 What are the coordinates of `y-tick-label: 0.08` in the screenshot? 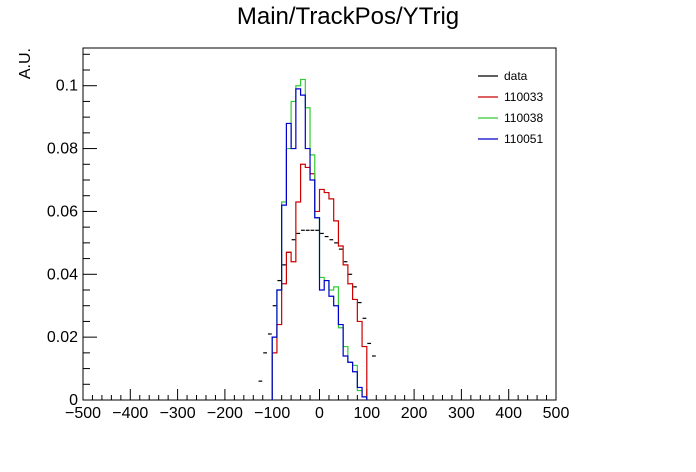 It's located at (62, 149).